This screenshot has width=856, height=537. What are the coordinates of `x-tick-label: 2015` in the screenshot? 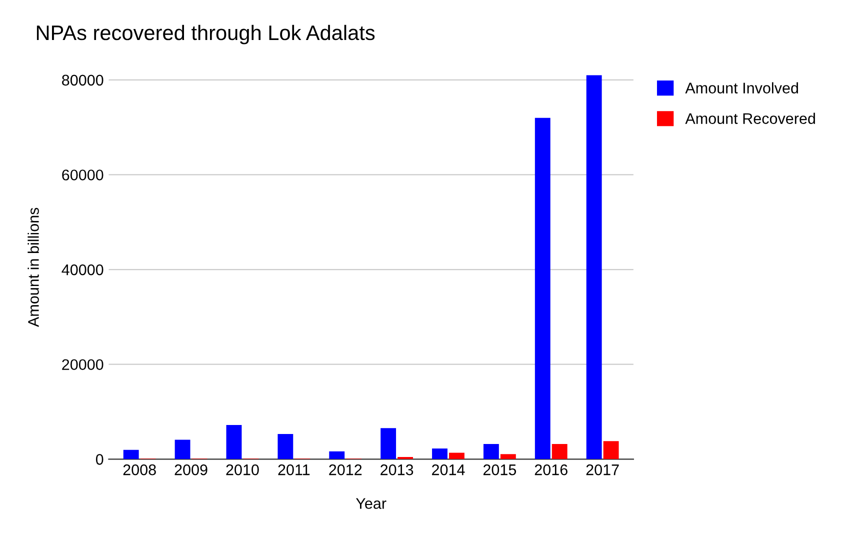 It's located at (499, 470).